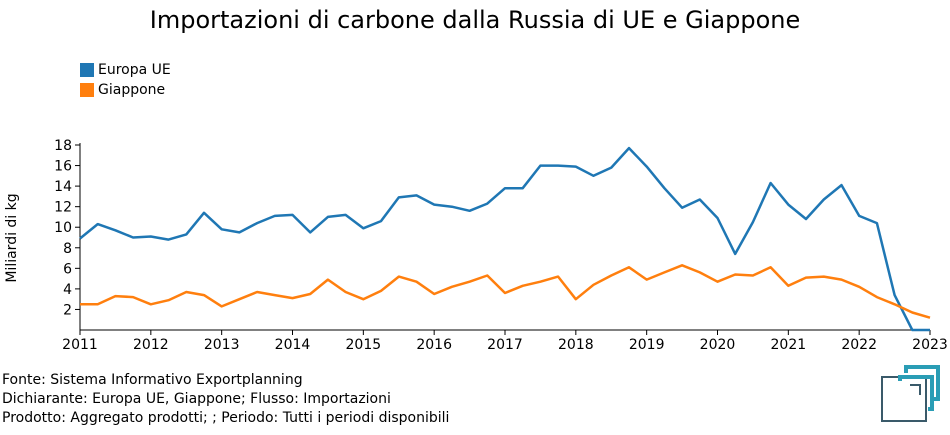 The height and width of the screenshot is (435, 950). I want to click on x-tick-label: 2015, so click(364, 345).